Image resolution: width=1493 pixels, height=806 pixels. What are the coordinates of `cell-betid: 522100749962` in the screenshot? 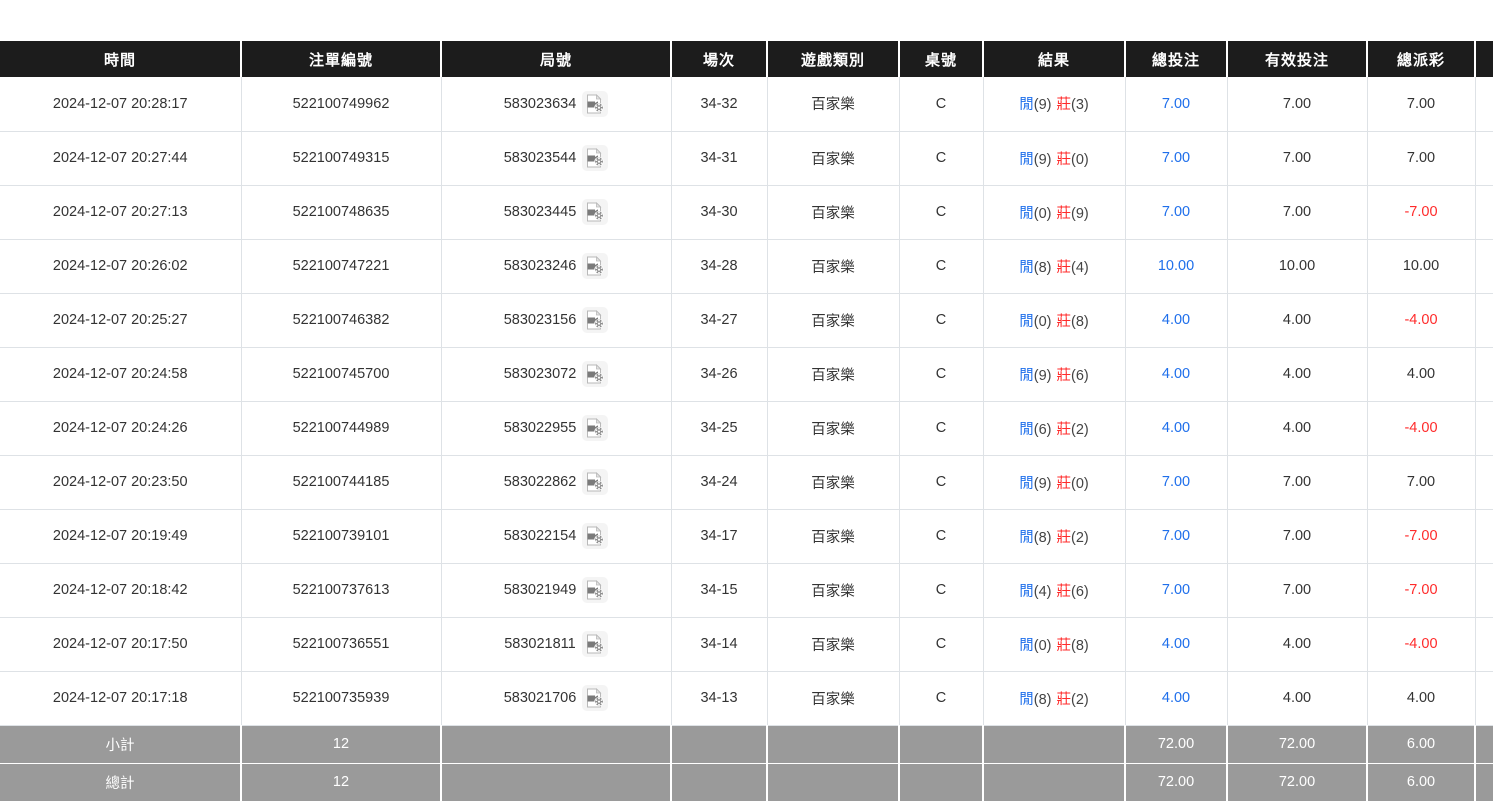 It's located at (341, 104).